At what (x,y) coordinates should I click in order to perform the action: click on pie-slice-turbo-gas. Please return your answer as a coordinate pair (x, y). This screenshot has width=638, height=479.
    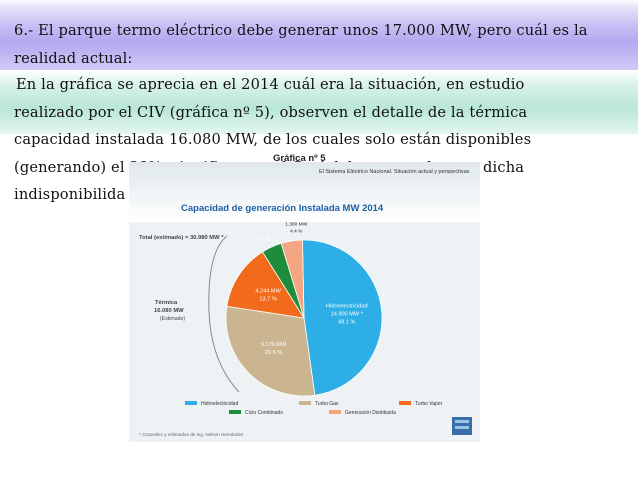
    Looking at the image, I should click on (270, 351).